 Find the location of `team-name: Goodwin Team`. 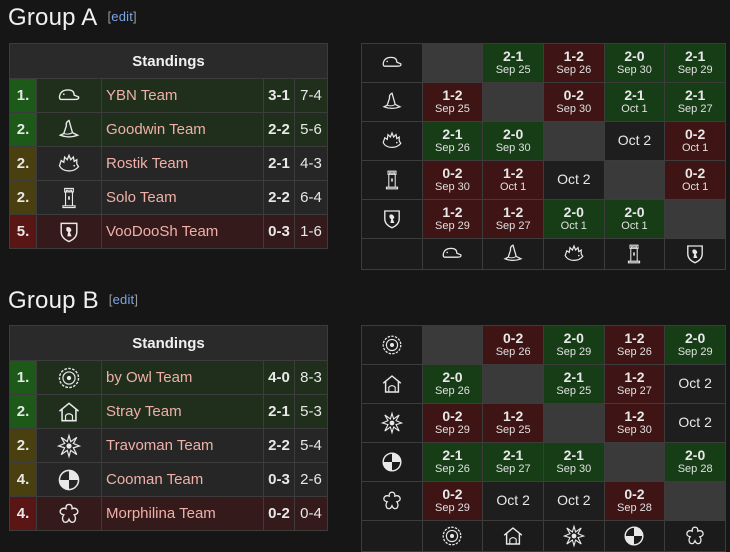

team-name: Goodwin Team is located at coordinates (182, 129).